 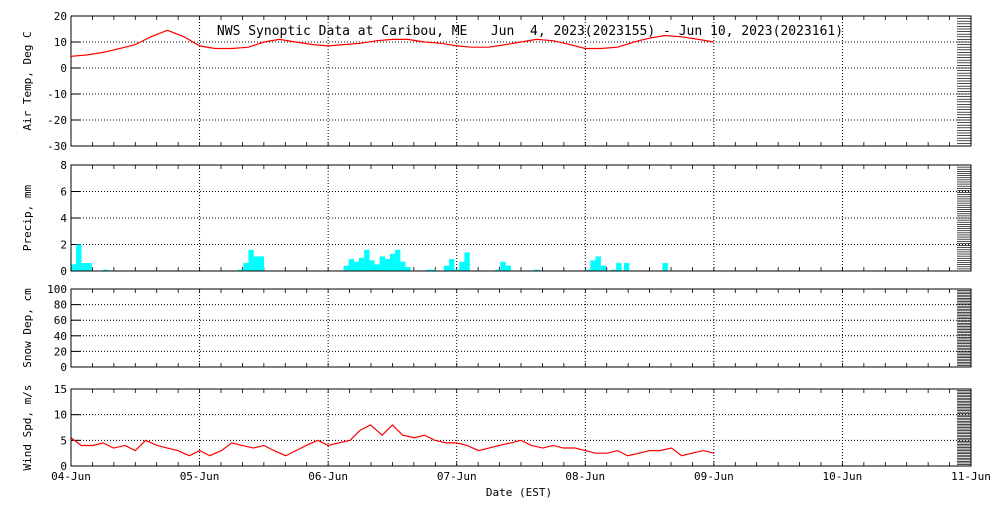 I want to click on x-axis-label: Date (EST), so click(x=519, y=492).